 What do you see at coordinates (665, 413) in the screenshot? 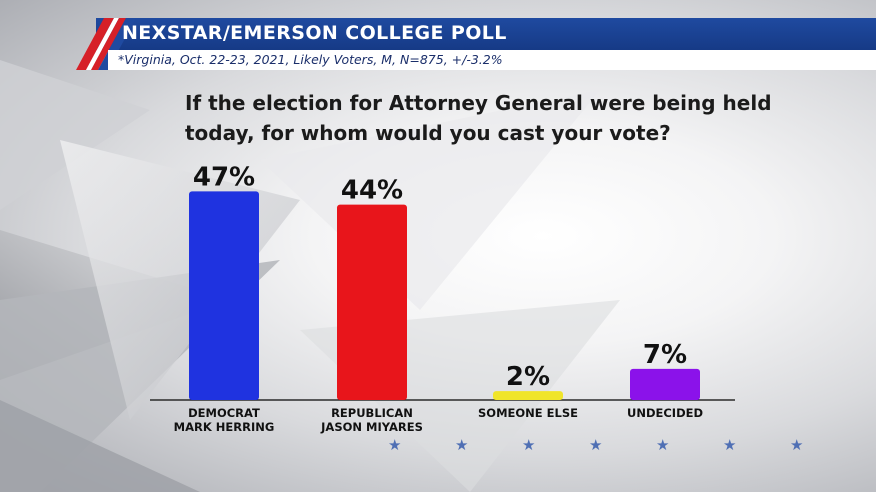
I see `category-label-3: UNDECIDED` at bounding box center [665, 413].